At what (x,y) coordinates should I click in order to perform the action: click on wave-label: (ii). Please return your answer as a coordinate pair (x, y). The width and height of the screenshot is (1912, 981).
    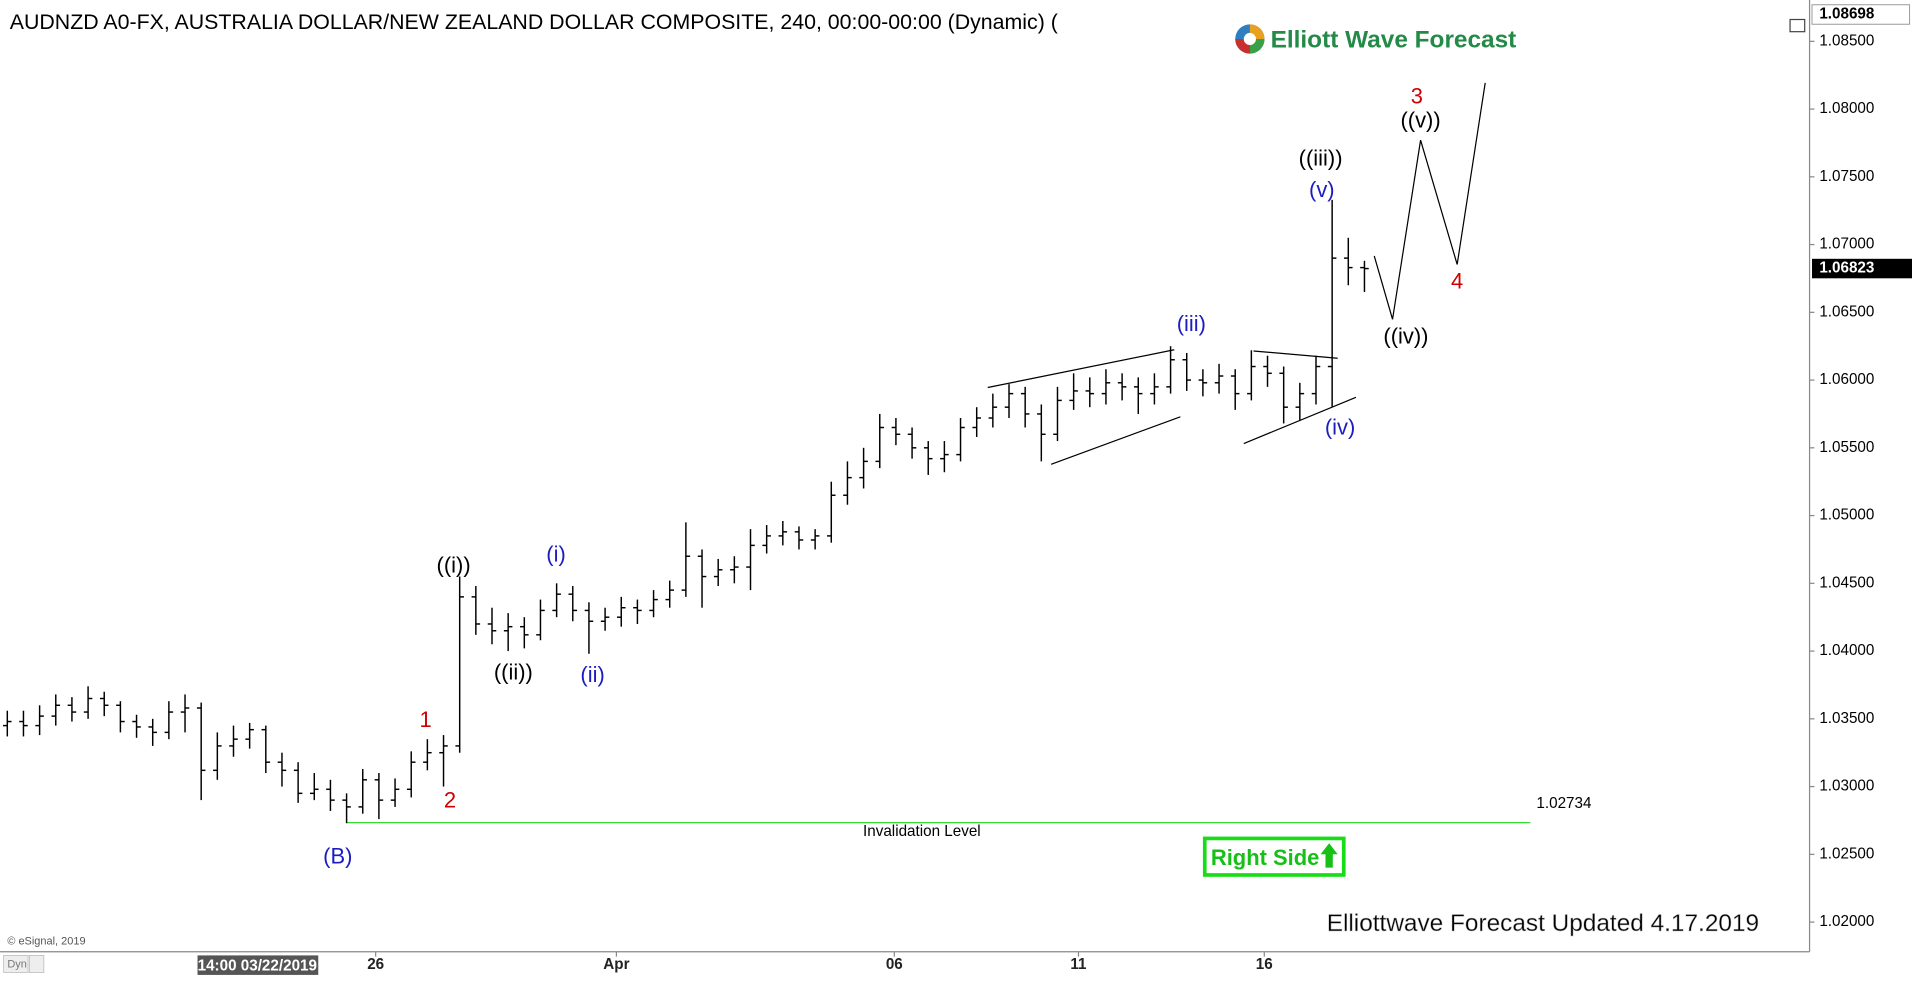
    Looking at the image, I should click on (592, 674).